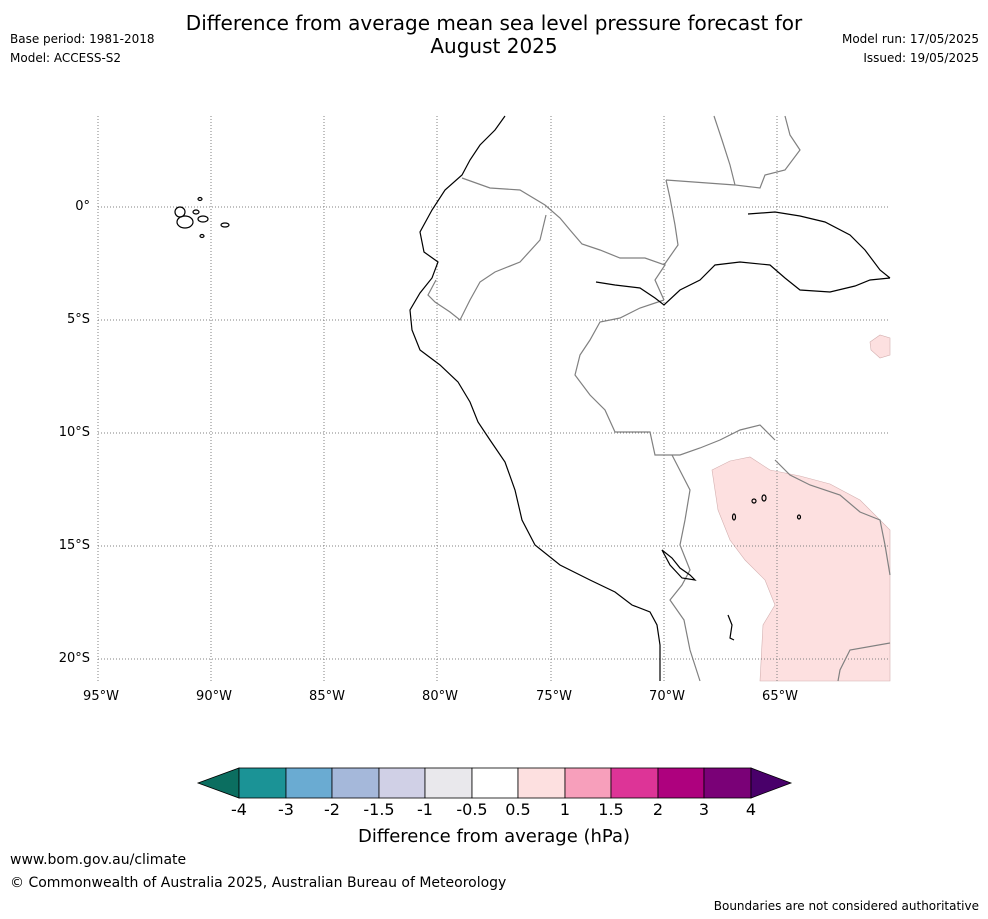 Image resolution: width=988 pixels, height=919 pixels. What do you see at coordinates (699, 222) in the screenshot?
I see `border-colombia-brazil` at bounding box center [699, 222].